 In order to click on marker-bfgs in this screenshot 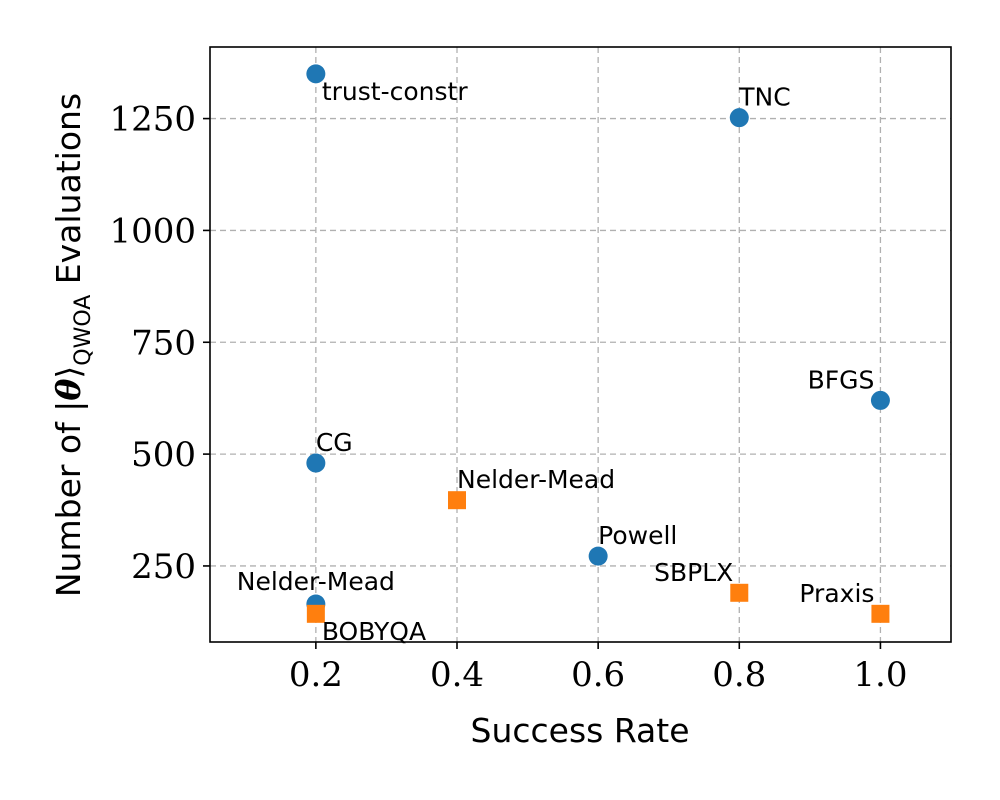, I will do `click(880, 400)`.